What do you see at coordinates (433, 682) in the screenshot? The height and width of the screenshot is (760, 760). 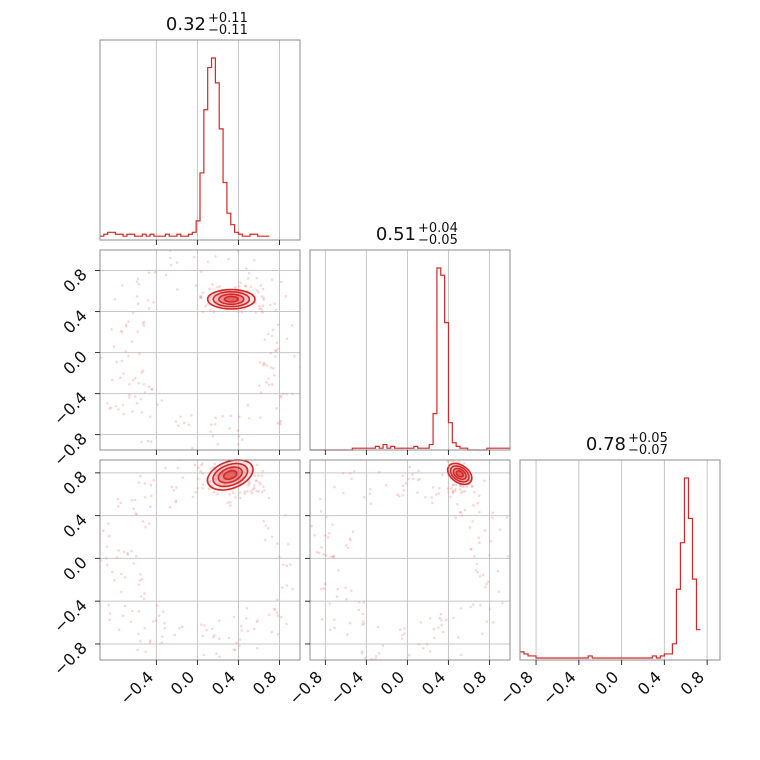 I see `x-tick-label: 0.4` at bounding box center [433, 682].